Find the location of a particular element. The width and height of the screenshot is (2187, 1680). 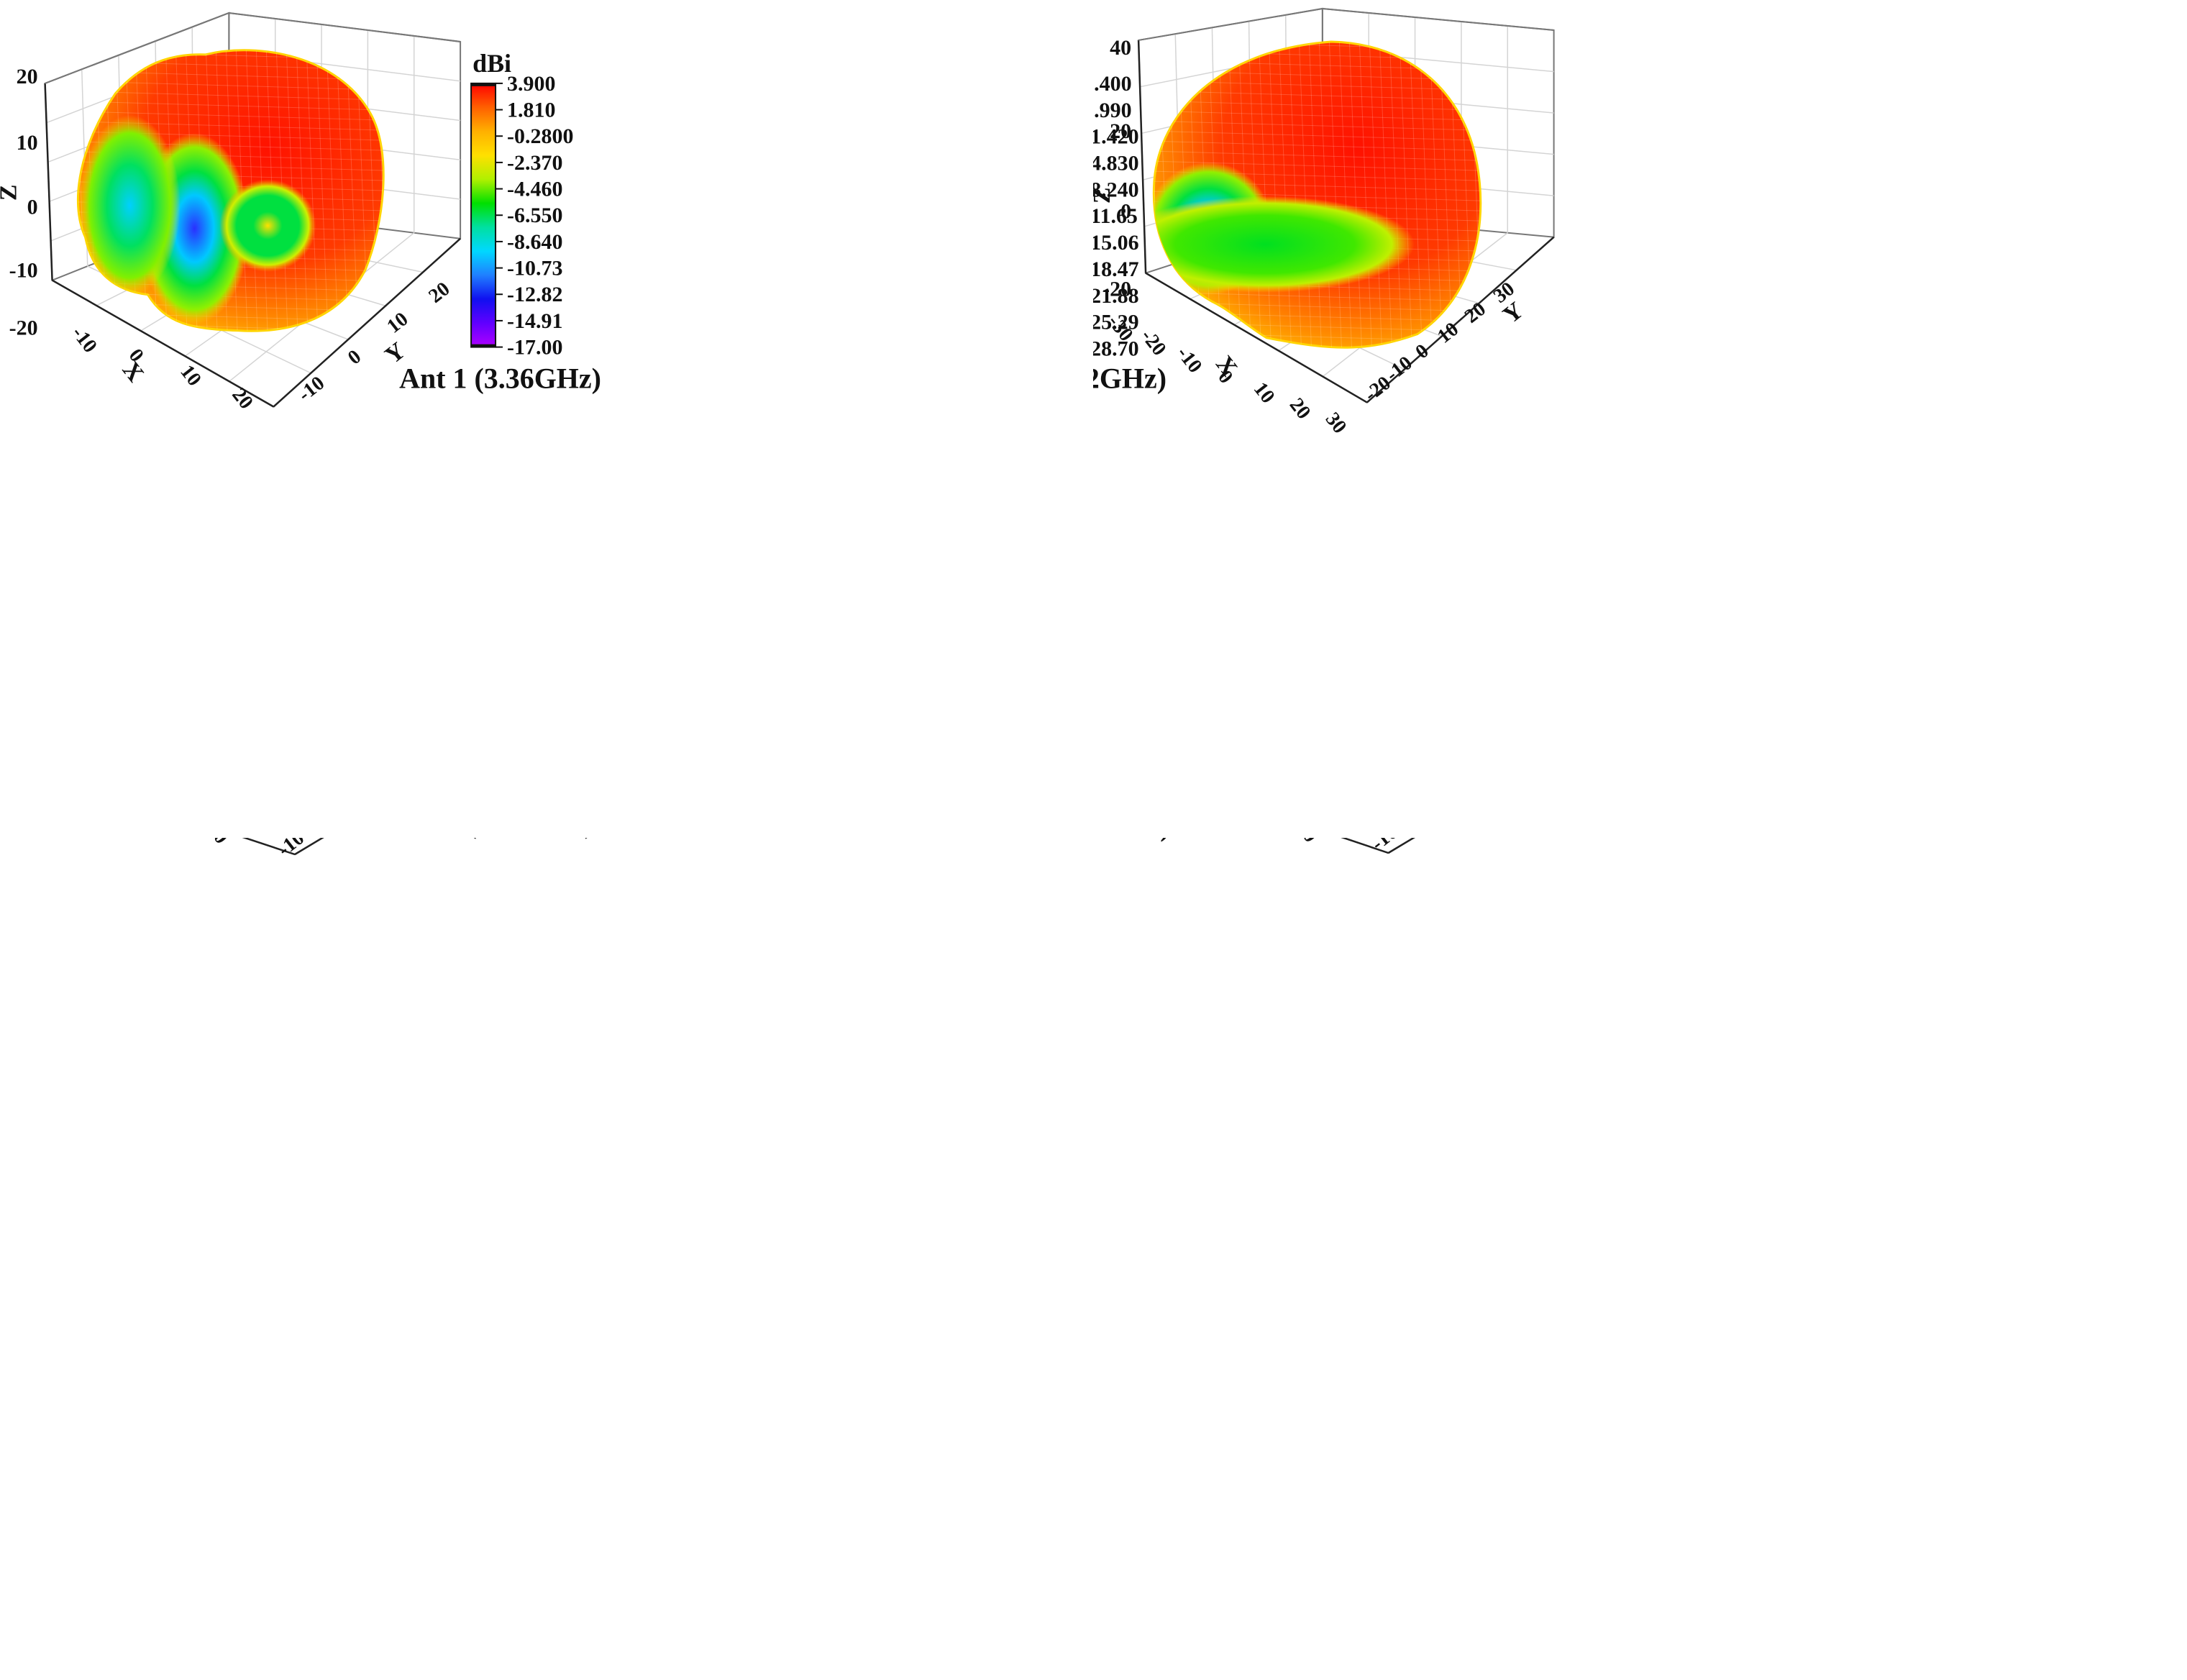

colorbar-level-label: -28.70 is located at coordinates (1116, 349).